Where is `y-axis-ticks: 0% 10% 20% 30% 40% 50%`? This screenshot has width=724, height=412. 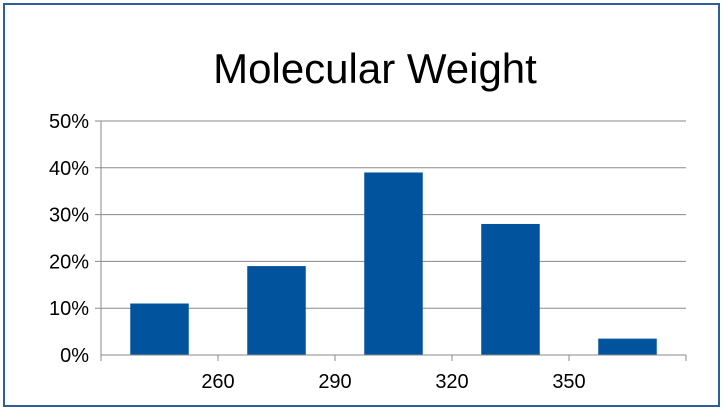 y-axis-ticks: 0% 10% 20% 30% 40% 50% is located at coordinates (69, 239).